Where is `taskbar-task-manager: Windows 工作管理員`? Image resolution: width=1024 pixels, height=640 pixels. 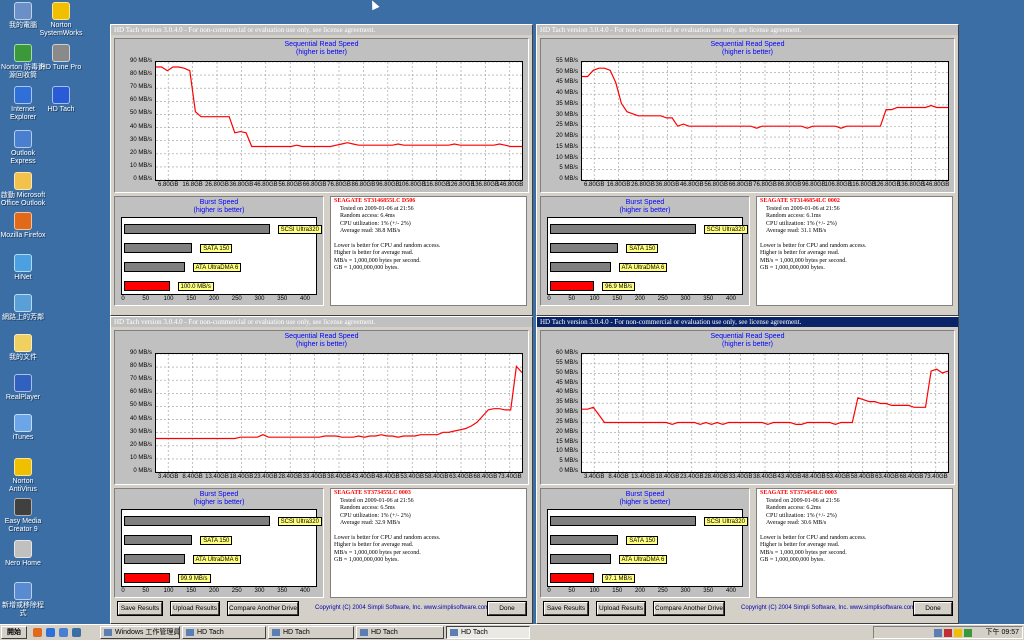 taskbar-task-manager: Windows 工作管理員 is located at coordinates (140, 632).